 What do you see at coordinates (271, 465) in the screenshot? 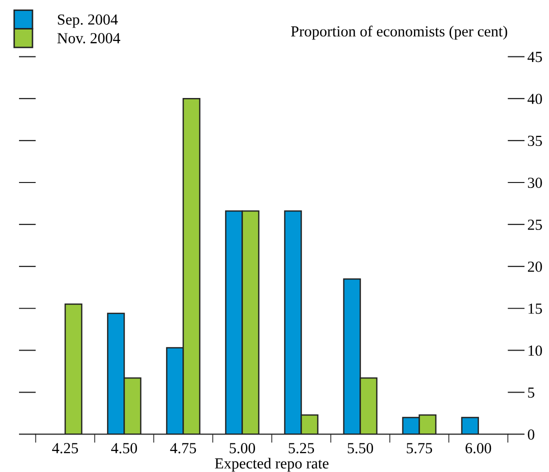
I see `x-axis-title: Expected repo rate` at bounding box center [271, 465].